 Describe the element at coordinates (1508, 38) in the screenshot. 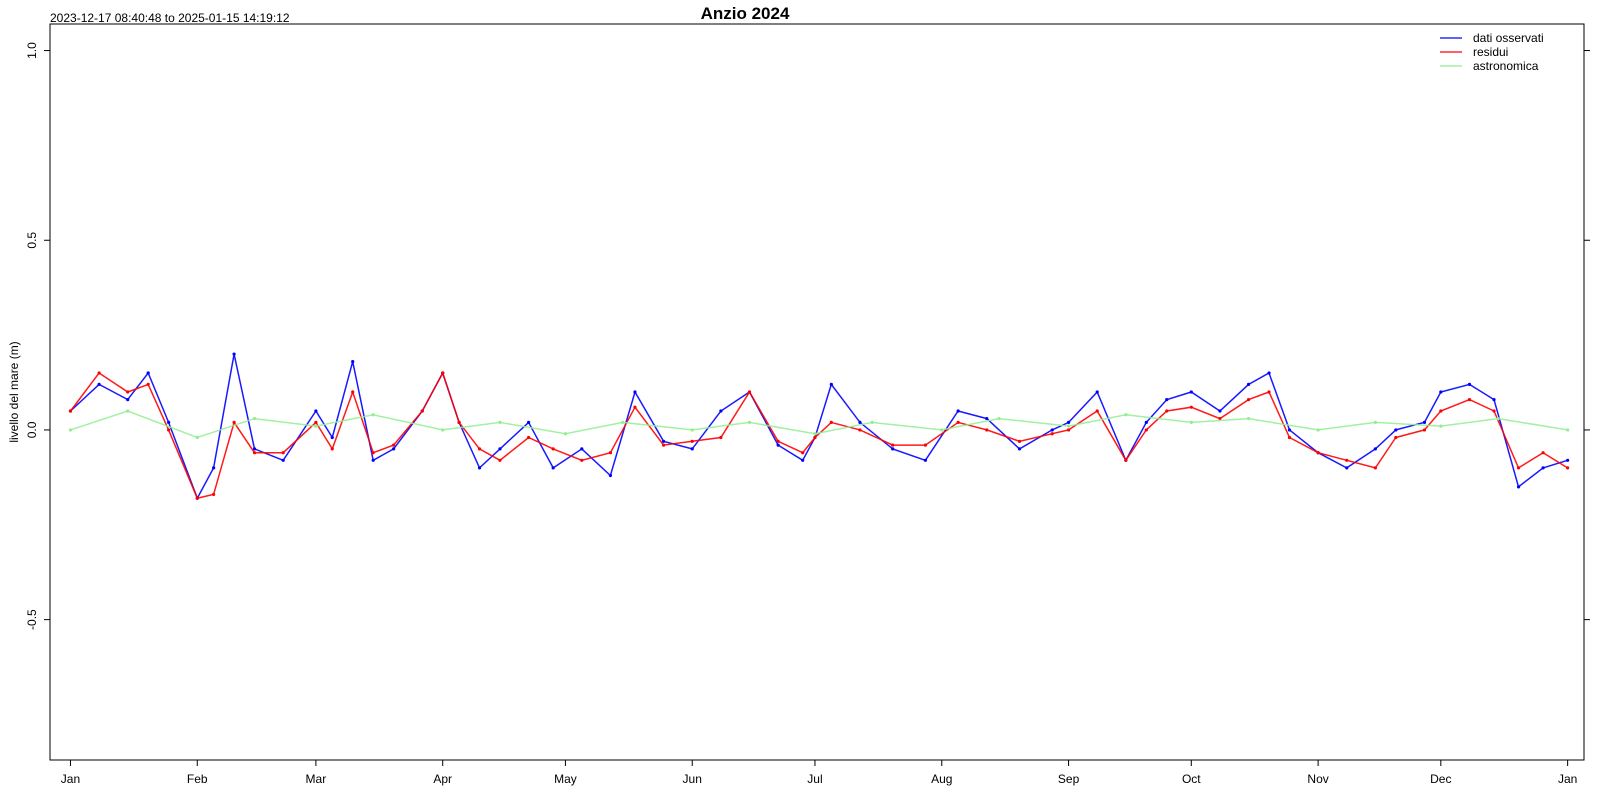

I see `legend-label: dati osservati` at that location.